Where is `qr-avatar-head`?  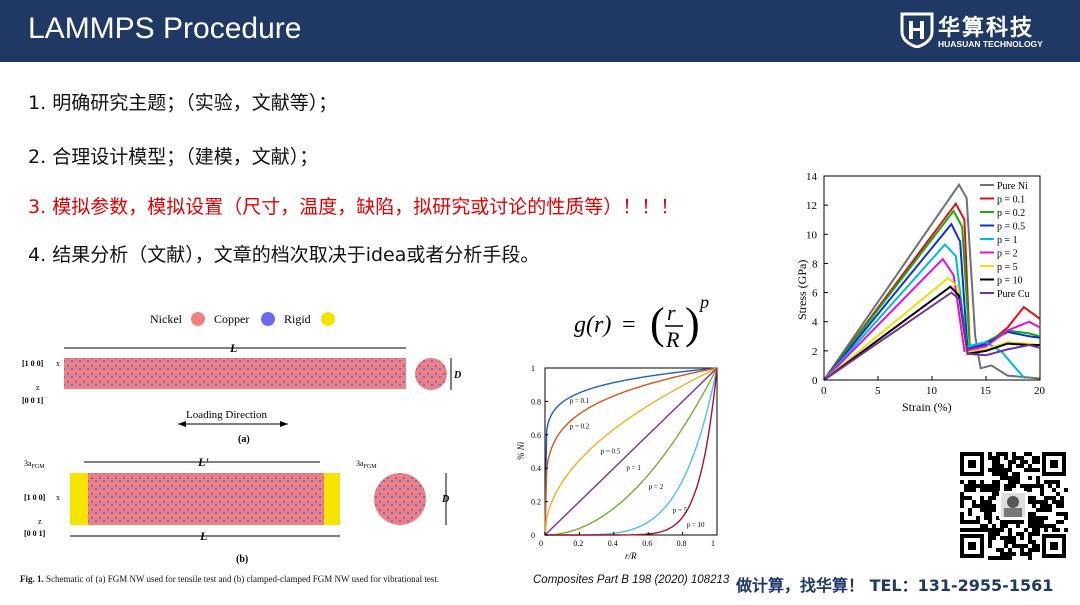 qr-avatar-head is located at coordinates (1013, 502).